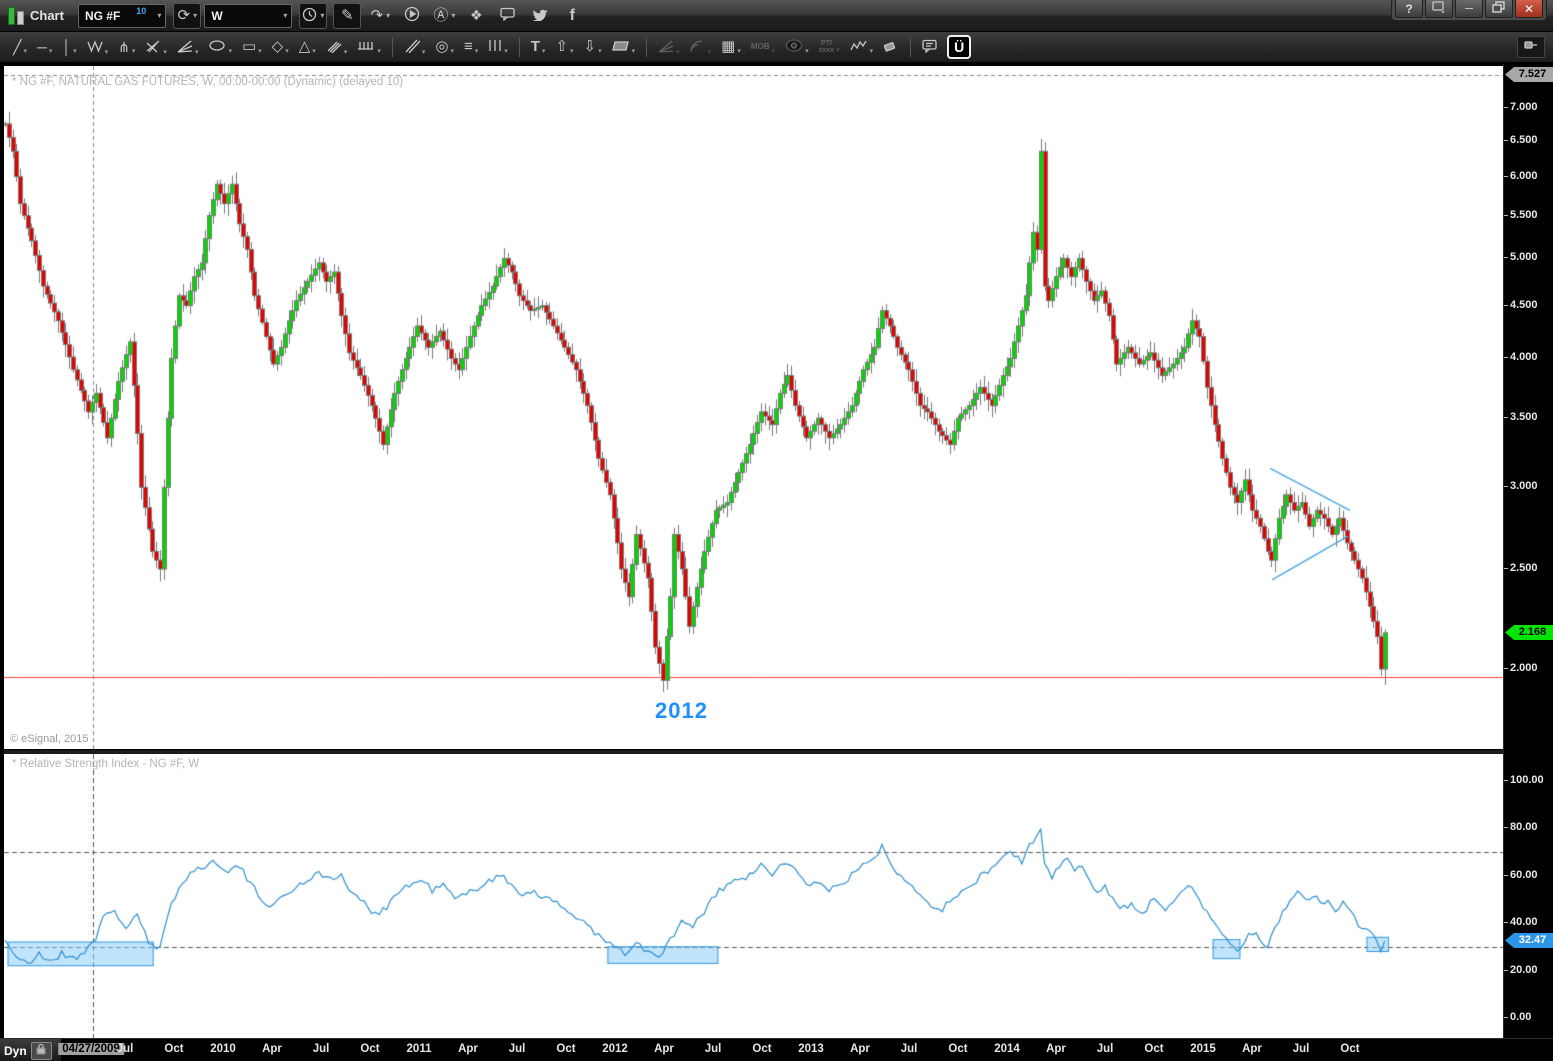 This screenshot has width=1553, height=1061. Describe the element at coordinates (188, 47) in the screenshot. I see `fan-lines-tool: ▾` at that location.